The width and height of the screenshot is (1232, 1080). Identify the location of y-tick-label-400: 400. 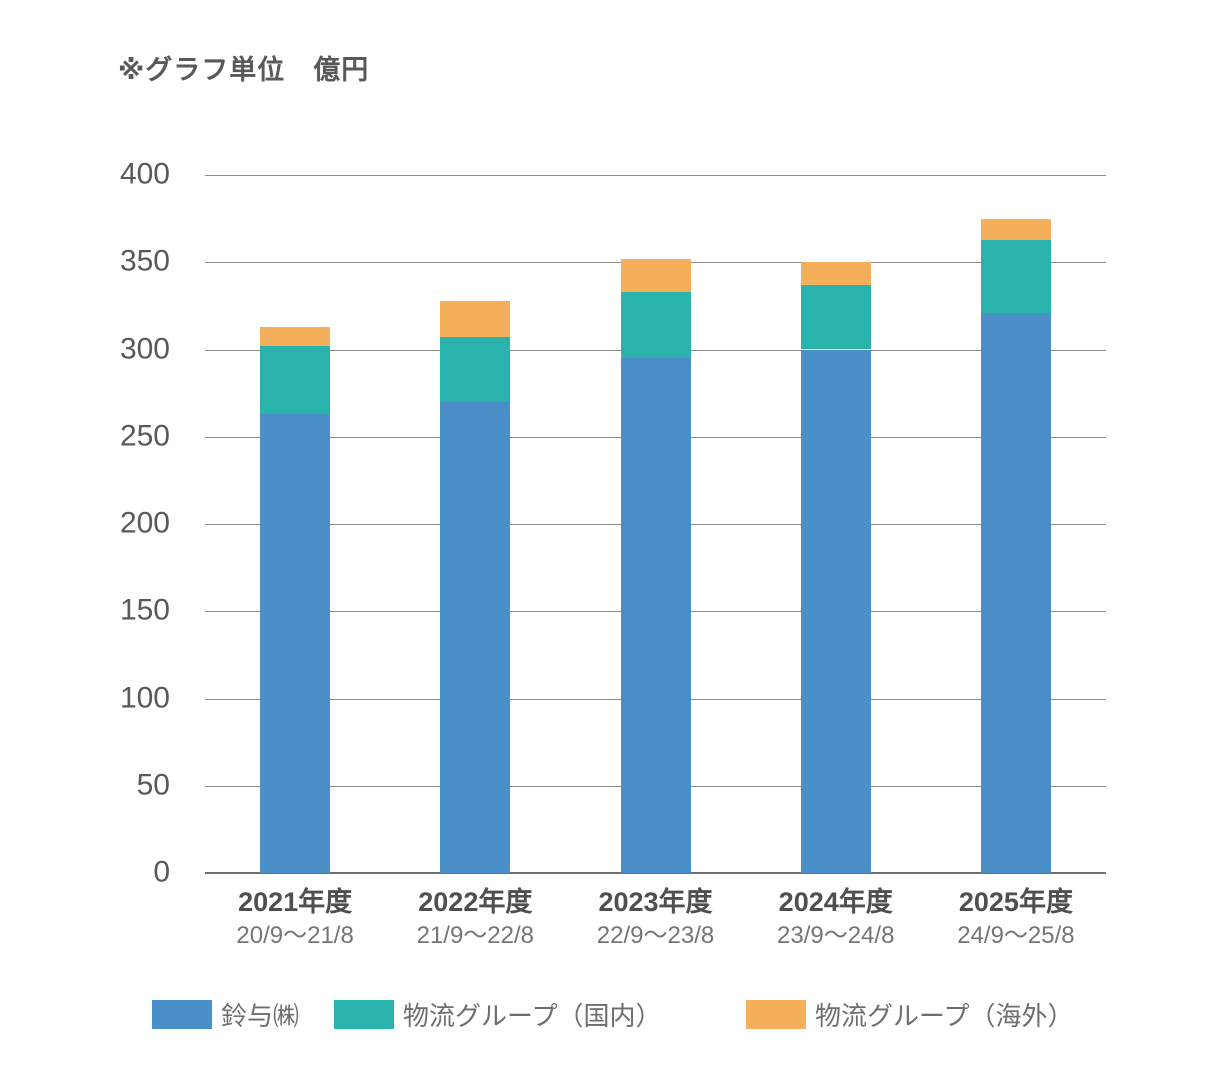
(144, 174).